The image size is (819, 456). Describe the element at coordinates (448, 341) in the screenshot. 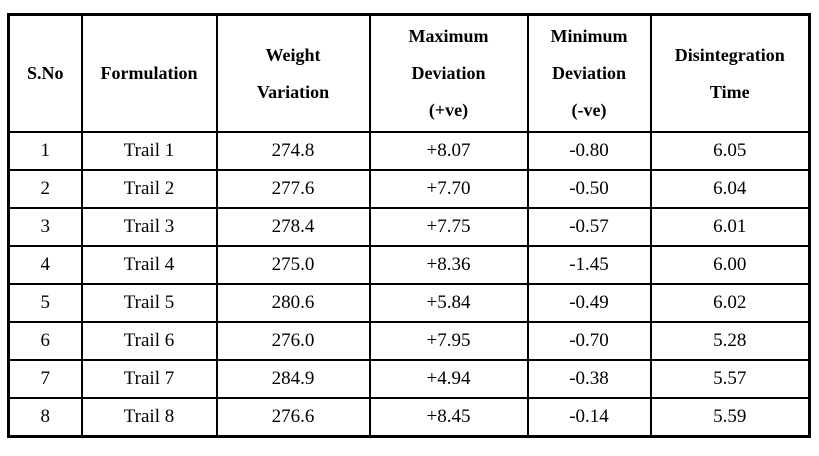

I see `cell-max-deviation: +7.95` at that location.